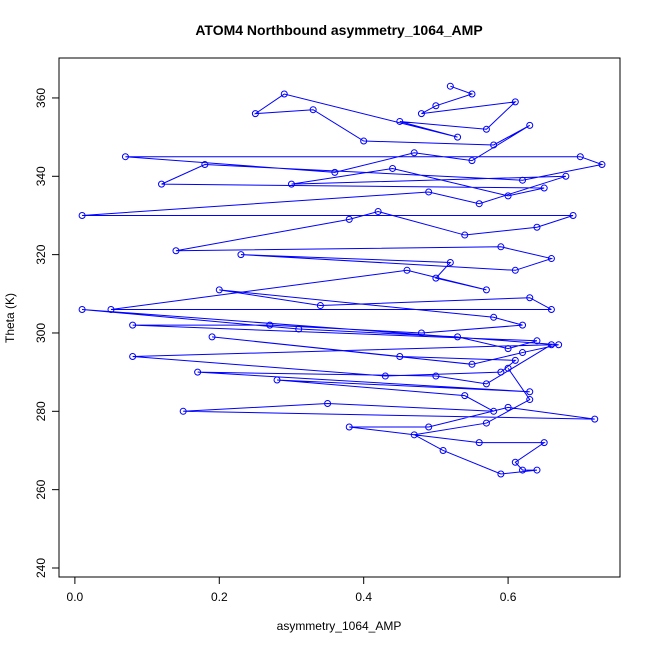 The image size is (650, 650). What do you see at coordinates (41, 568) in the screenshot?
I see `y-tick-label: 240` at bounding box center [41, 568].